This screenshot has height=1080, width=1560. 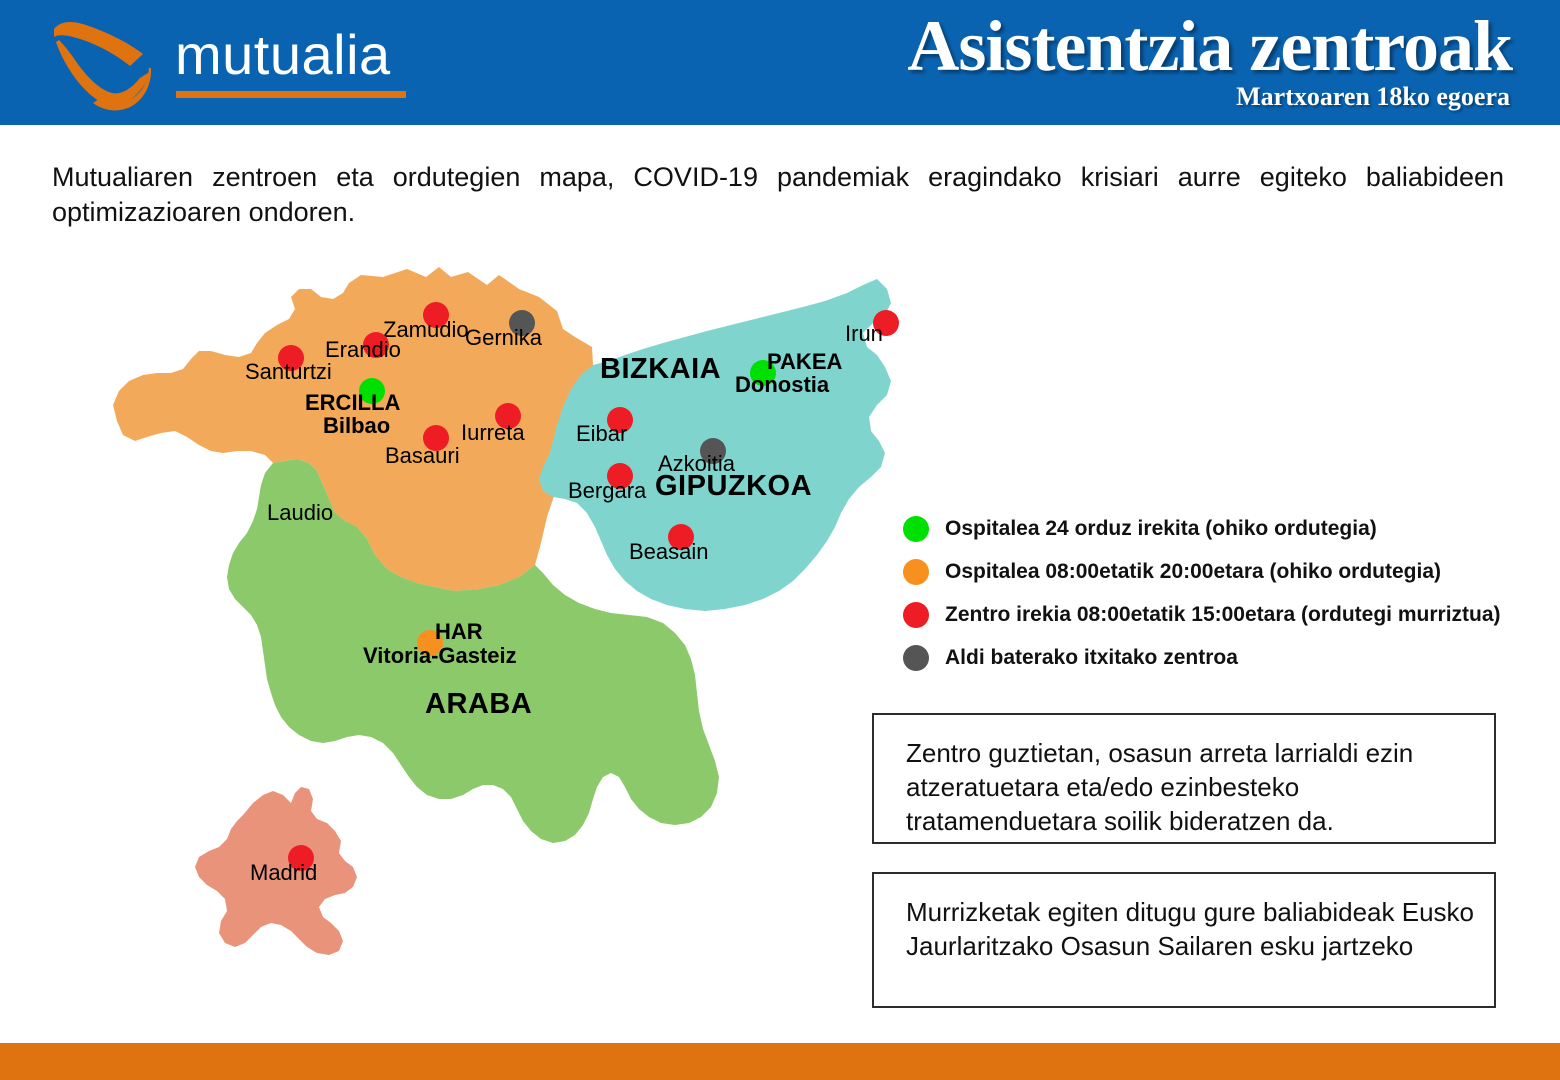 What do you see at coordinates (508, 416) in the screenshot?
I see `map-dot-iurreta` at bounding box center [508, 416].